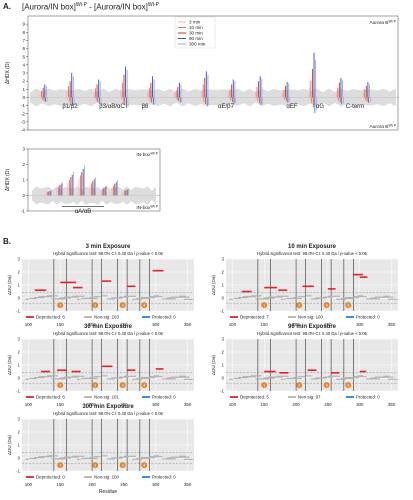 Image resolution: width=413 pixels, height=500 pixels. I want to click on region-label: αA/αB, so click(83, 212).